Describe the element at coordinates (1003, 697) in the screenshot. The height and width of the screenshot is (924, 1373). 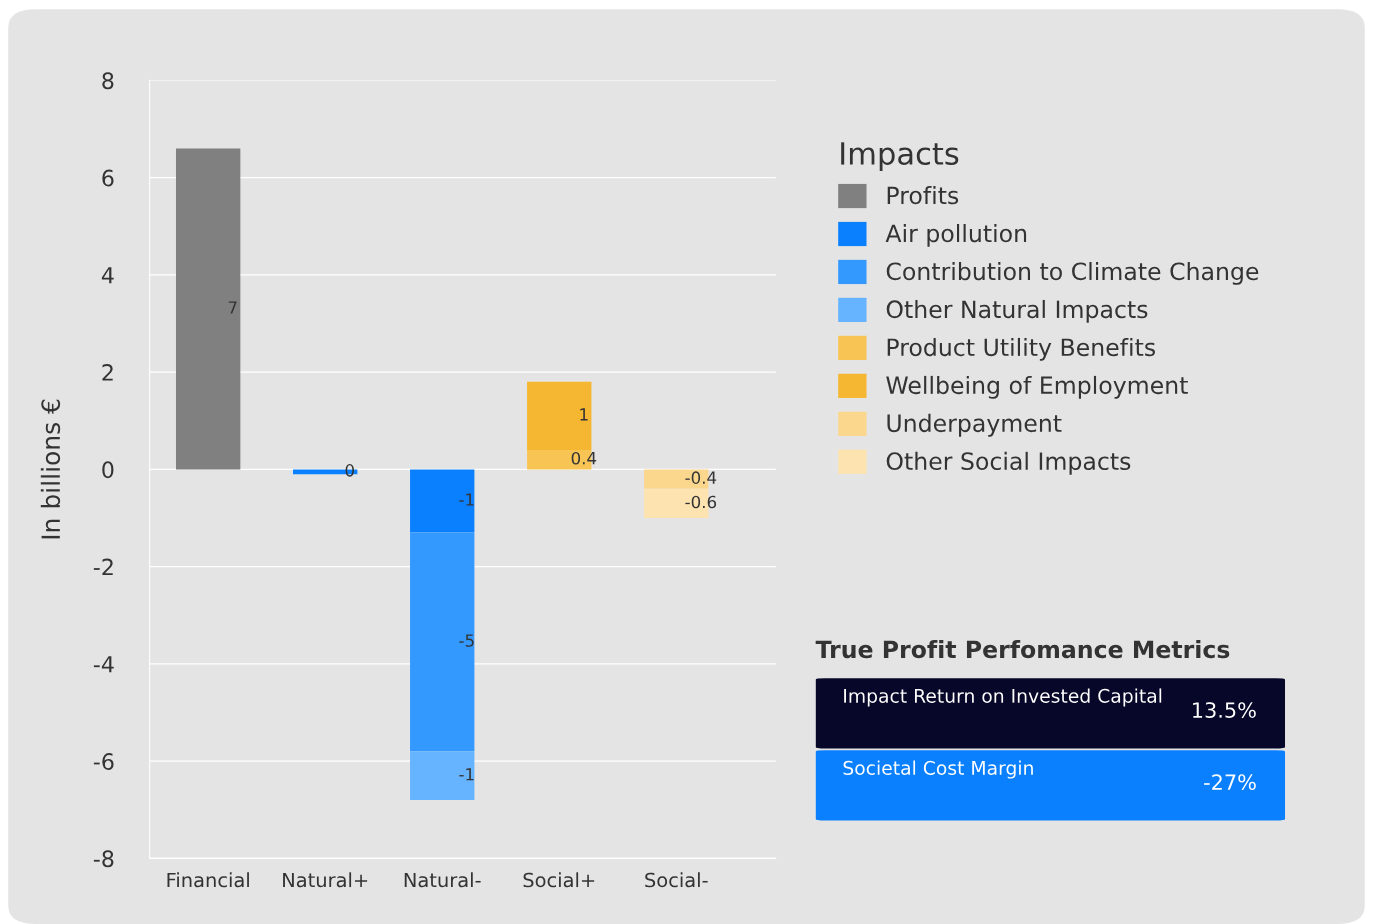
I see `text: Impact Return on Invested Capital` at that location.